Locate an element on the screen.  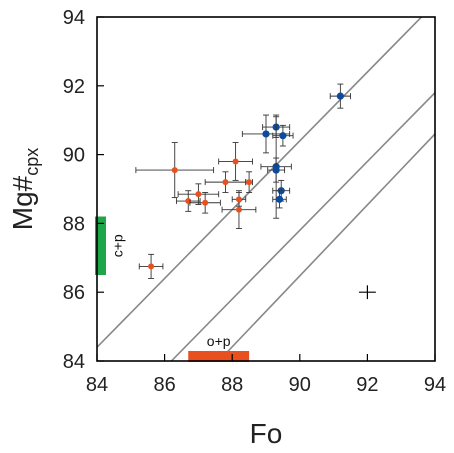
x-tick-label: 86 is located at coordinates (164, 385).